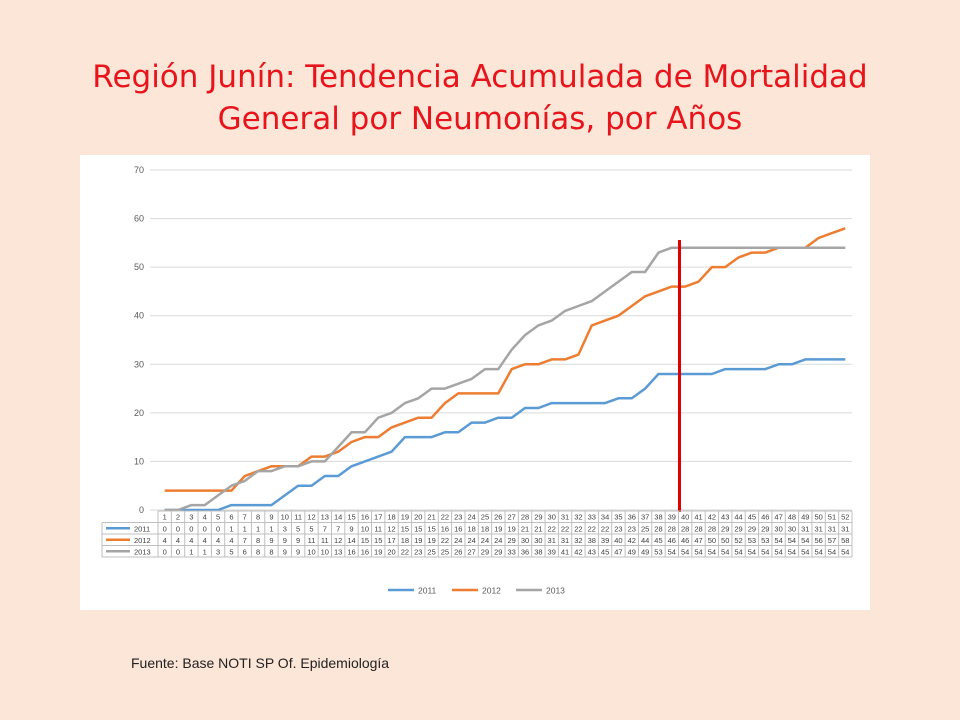  I want to click on data-label: 23, so click(632, 528).